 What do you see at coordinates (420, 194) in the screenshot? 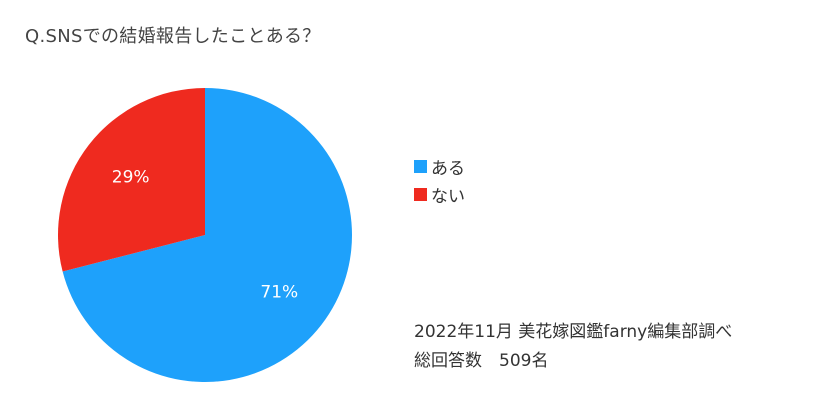
I see `legend-swatch-nai` at bounding box center [420, 194].